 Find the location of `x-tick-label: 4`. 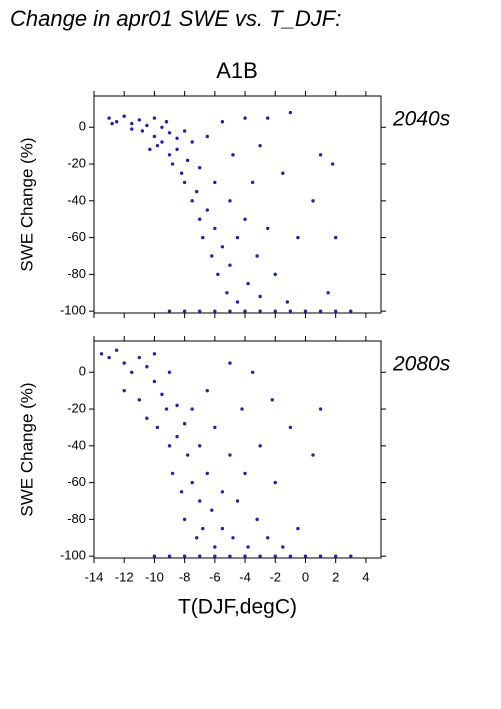

x-tick-label: 4 is located at coordinates (365, 576).